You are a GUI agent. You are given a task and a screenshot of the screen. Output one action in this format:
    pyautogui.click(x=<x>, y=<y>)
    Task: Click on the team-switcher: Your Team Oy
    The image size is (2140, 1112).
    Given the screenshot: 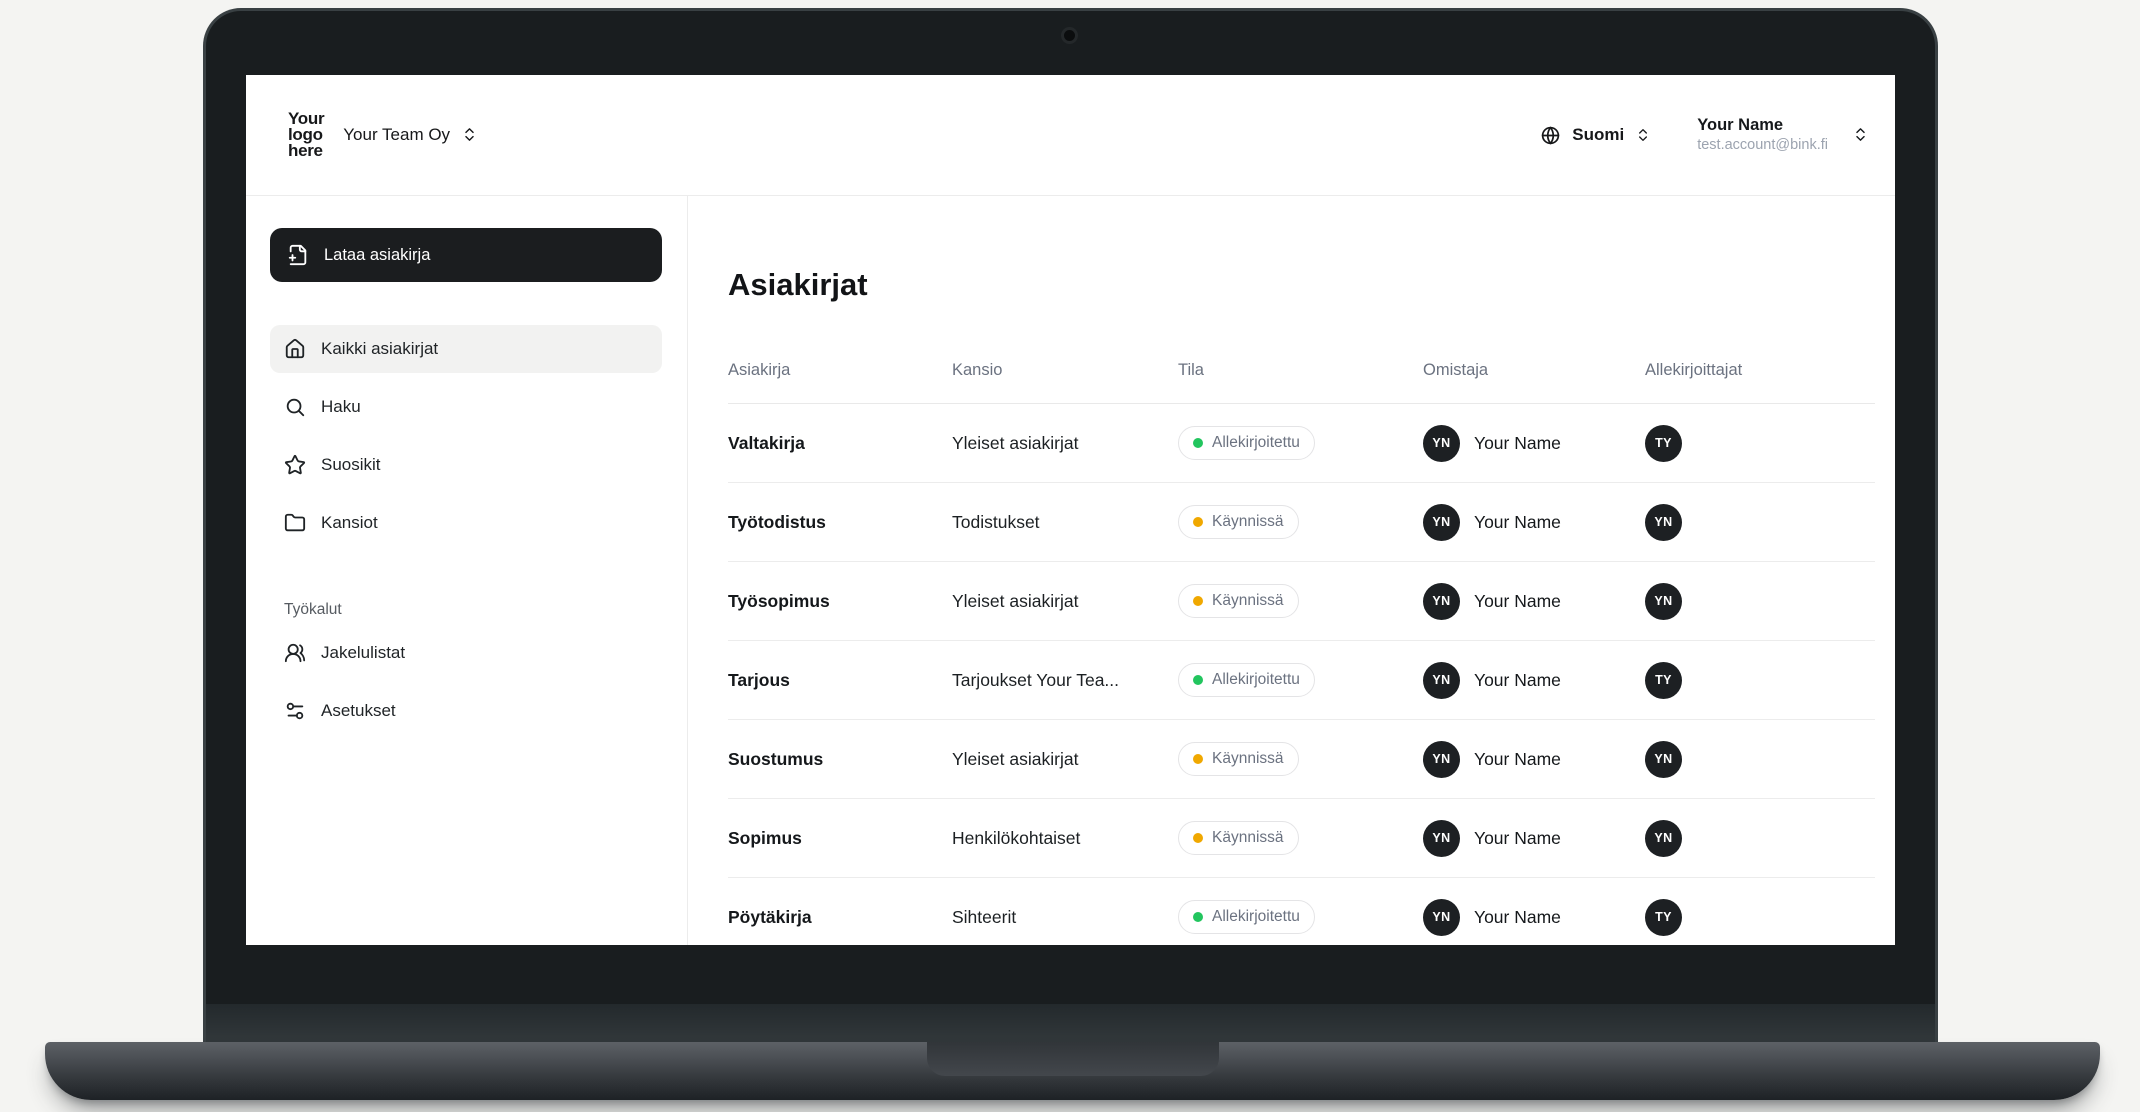 What is the action you would take?
    pyautogui.click(x=410, y=135)
    